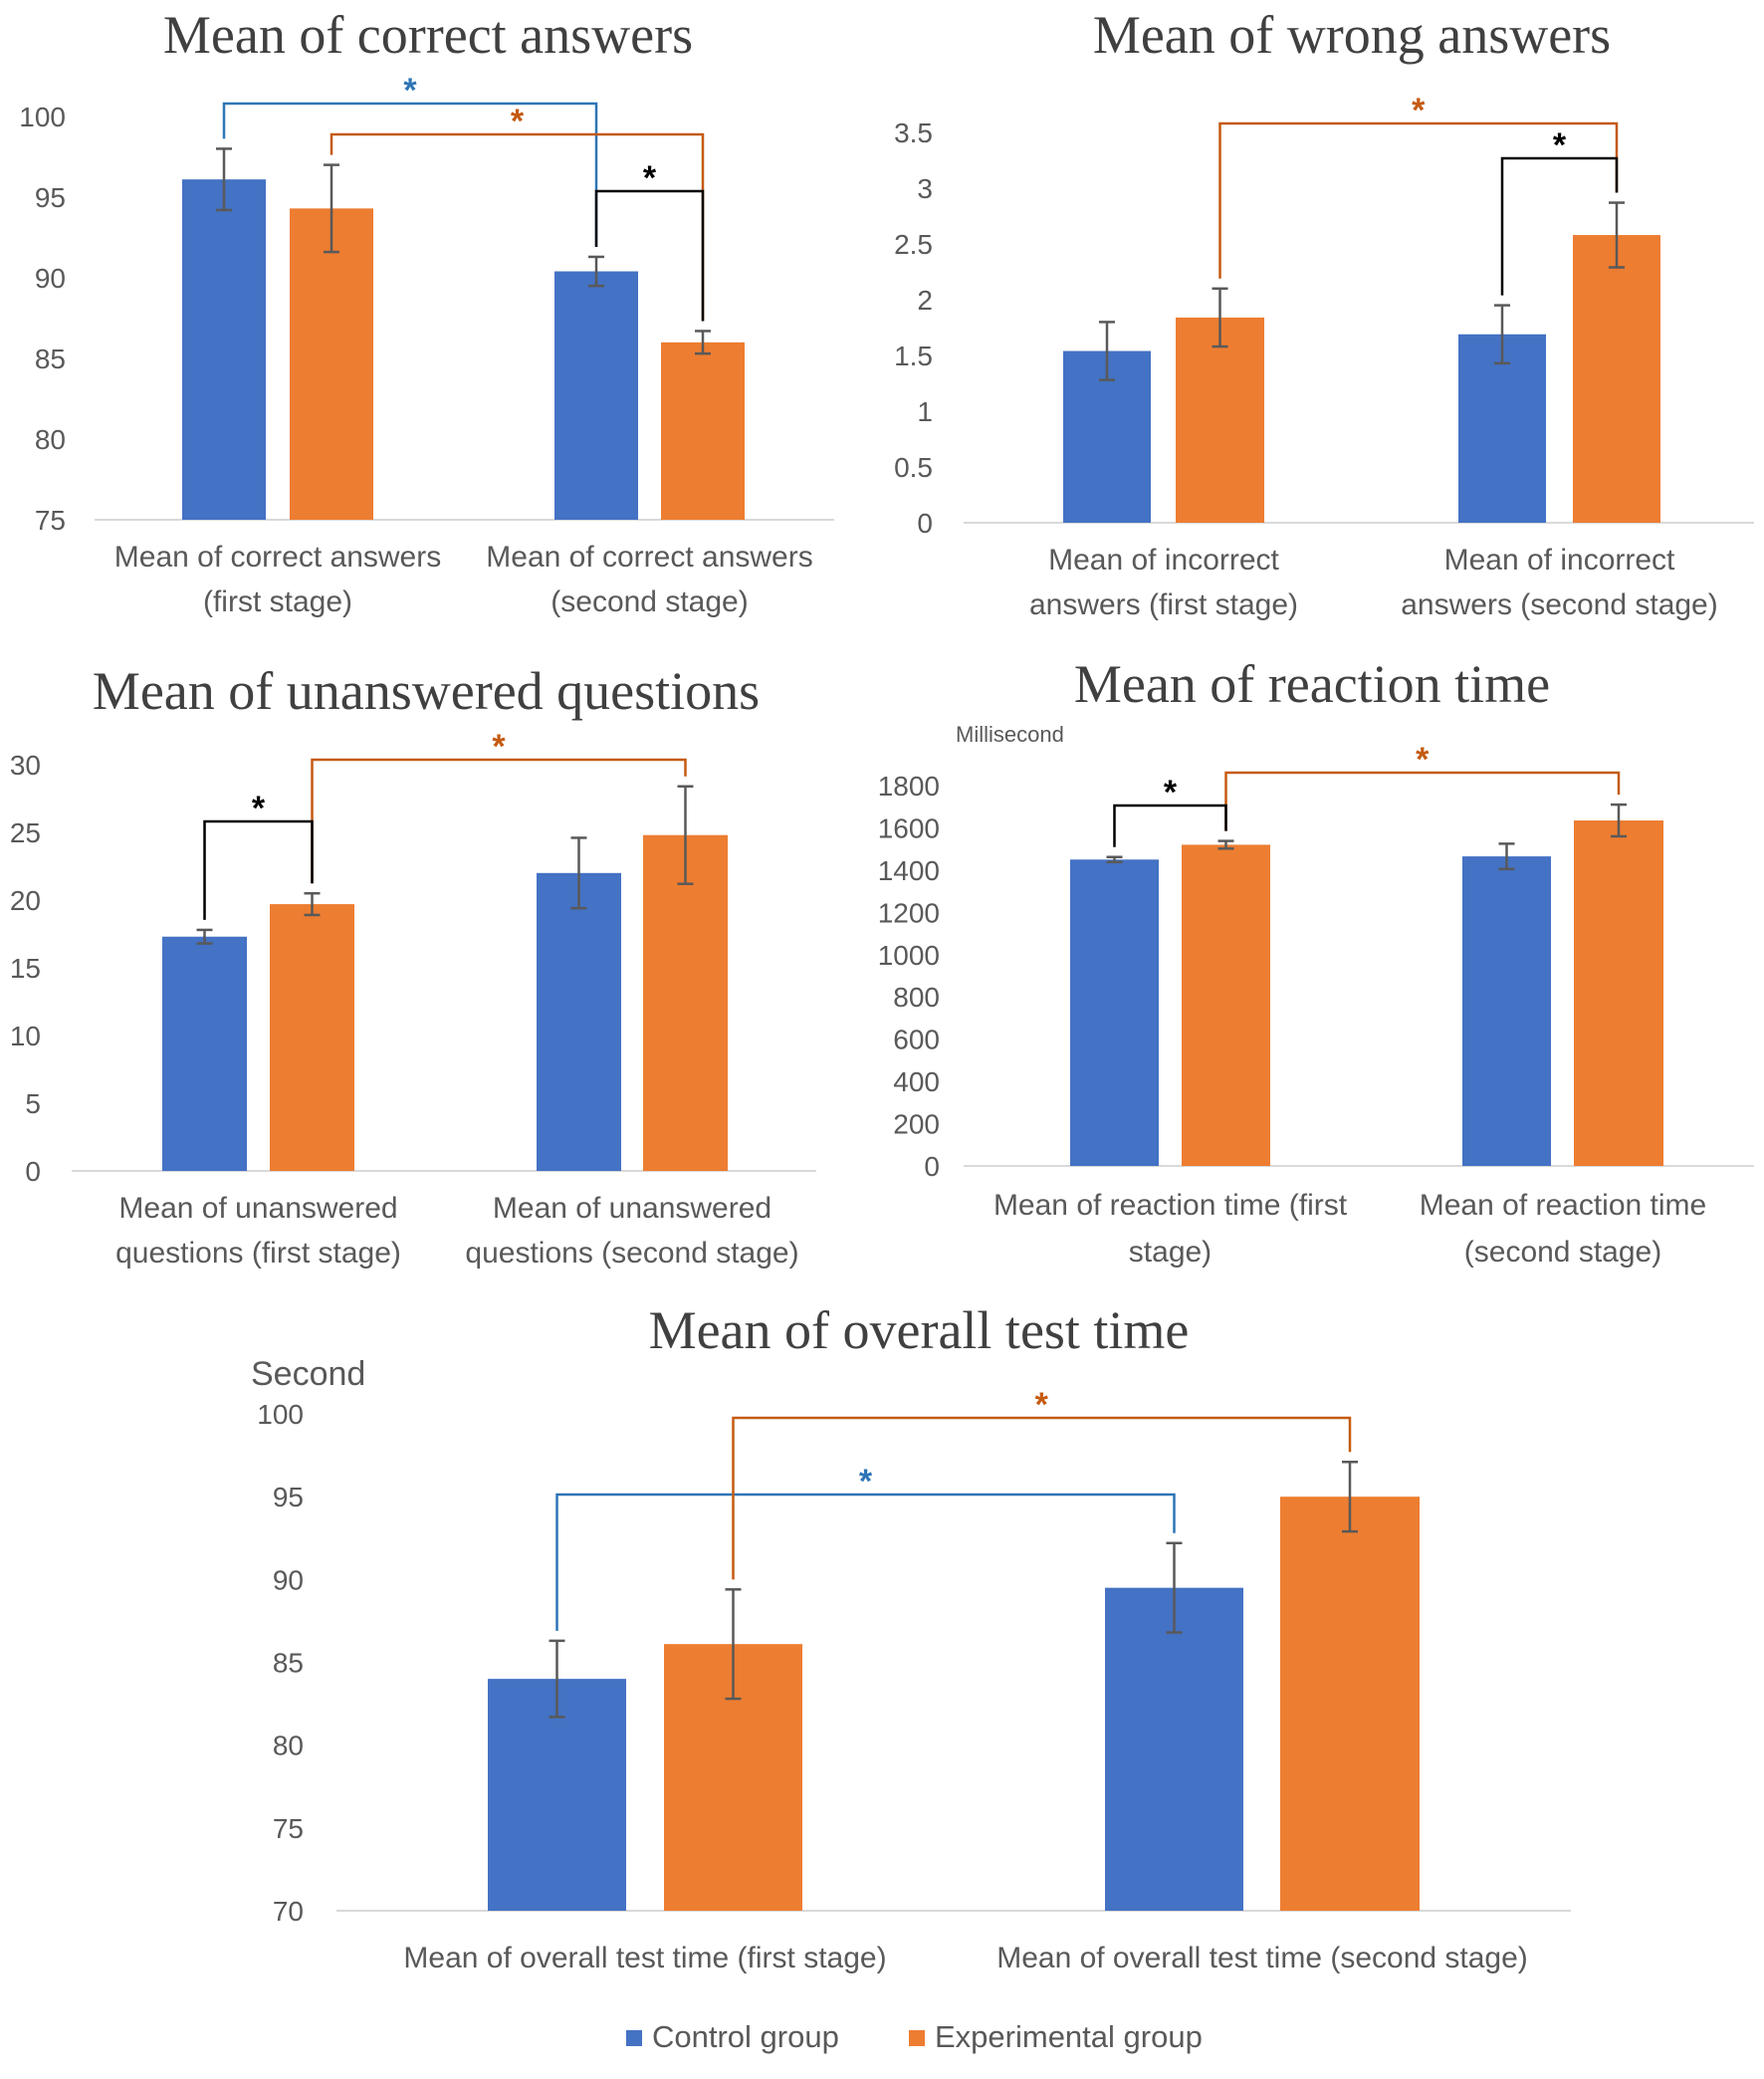 This screenshot has height=2079, width=1764. Describe the element at coordinates (1560, 560) in the screenshot. I see `category-label: Mean of incorrect` at that location.